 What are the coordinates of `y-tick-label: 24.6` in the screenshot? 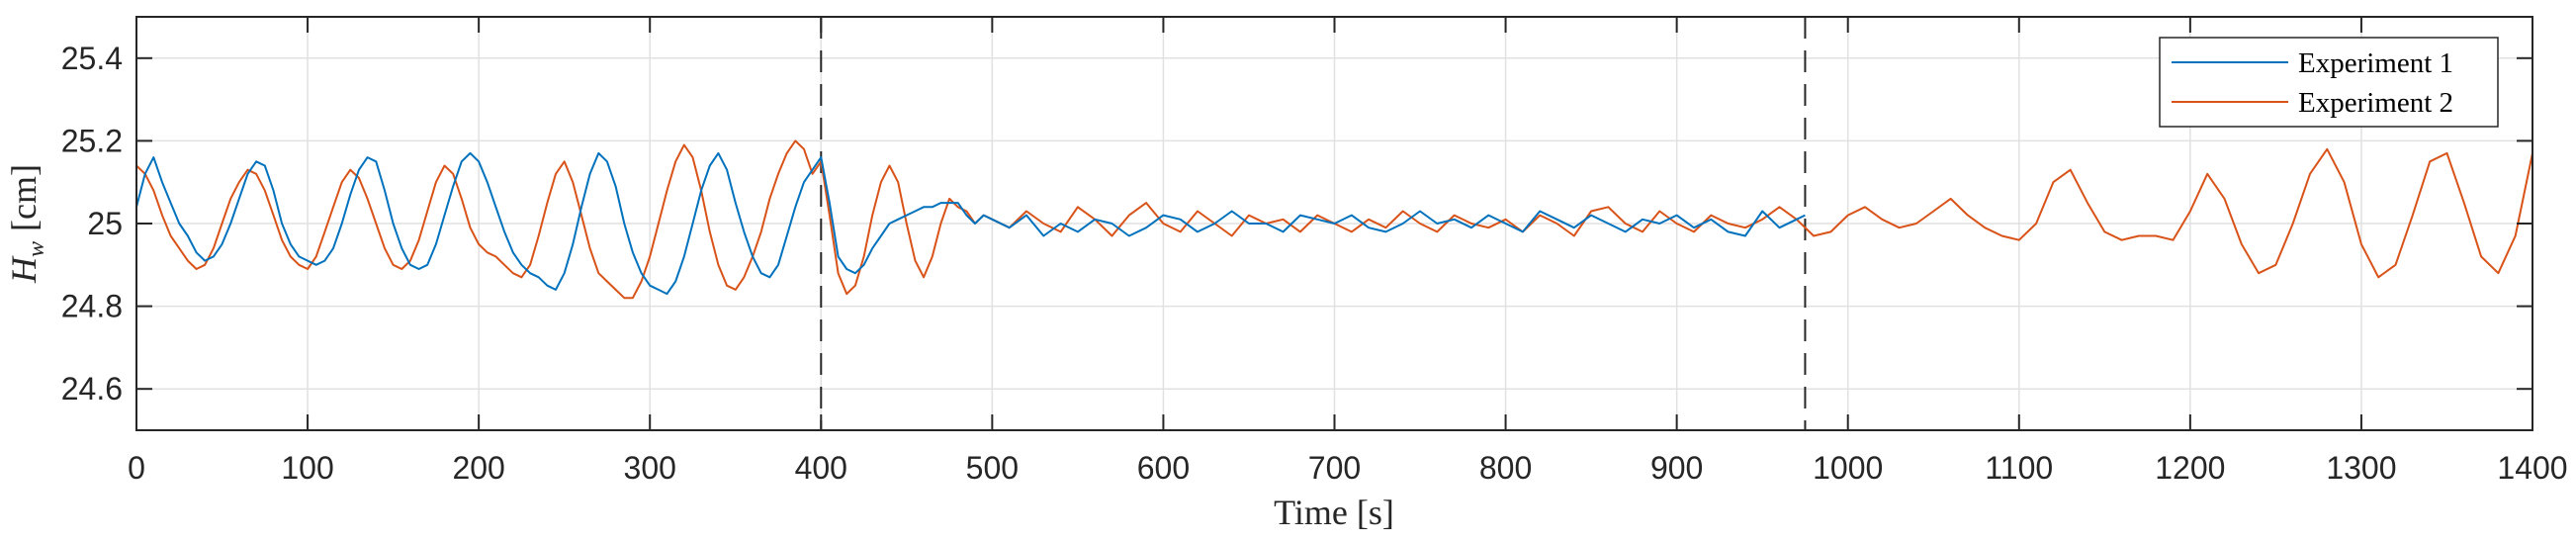 It's located at (92, 389).